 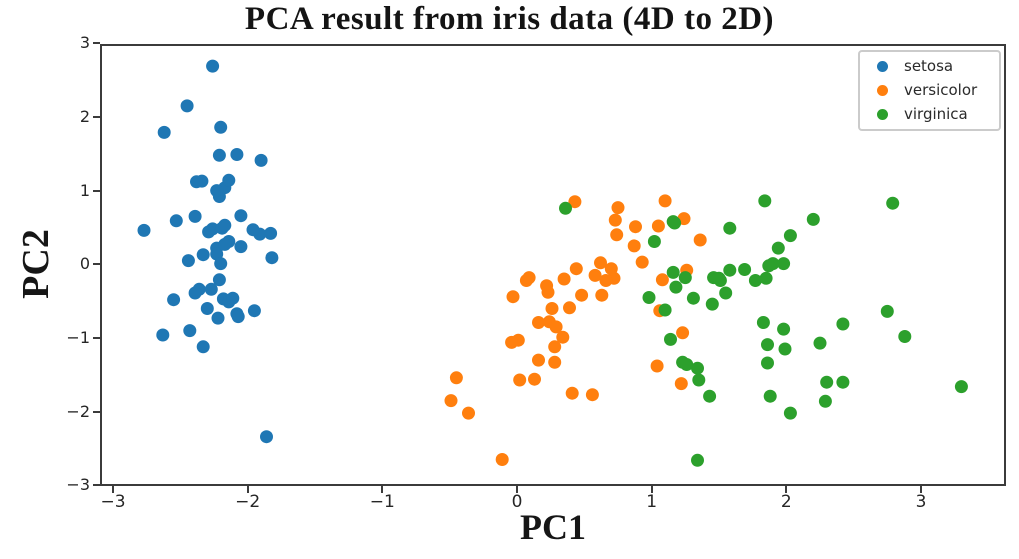 What do you see at coordinates (936, 113) in the screenshot?
I see `legend-label-virginica: virginica` at bounding box center [936, 113].